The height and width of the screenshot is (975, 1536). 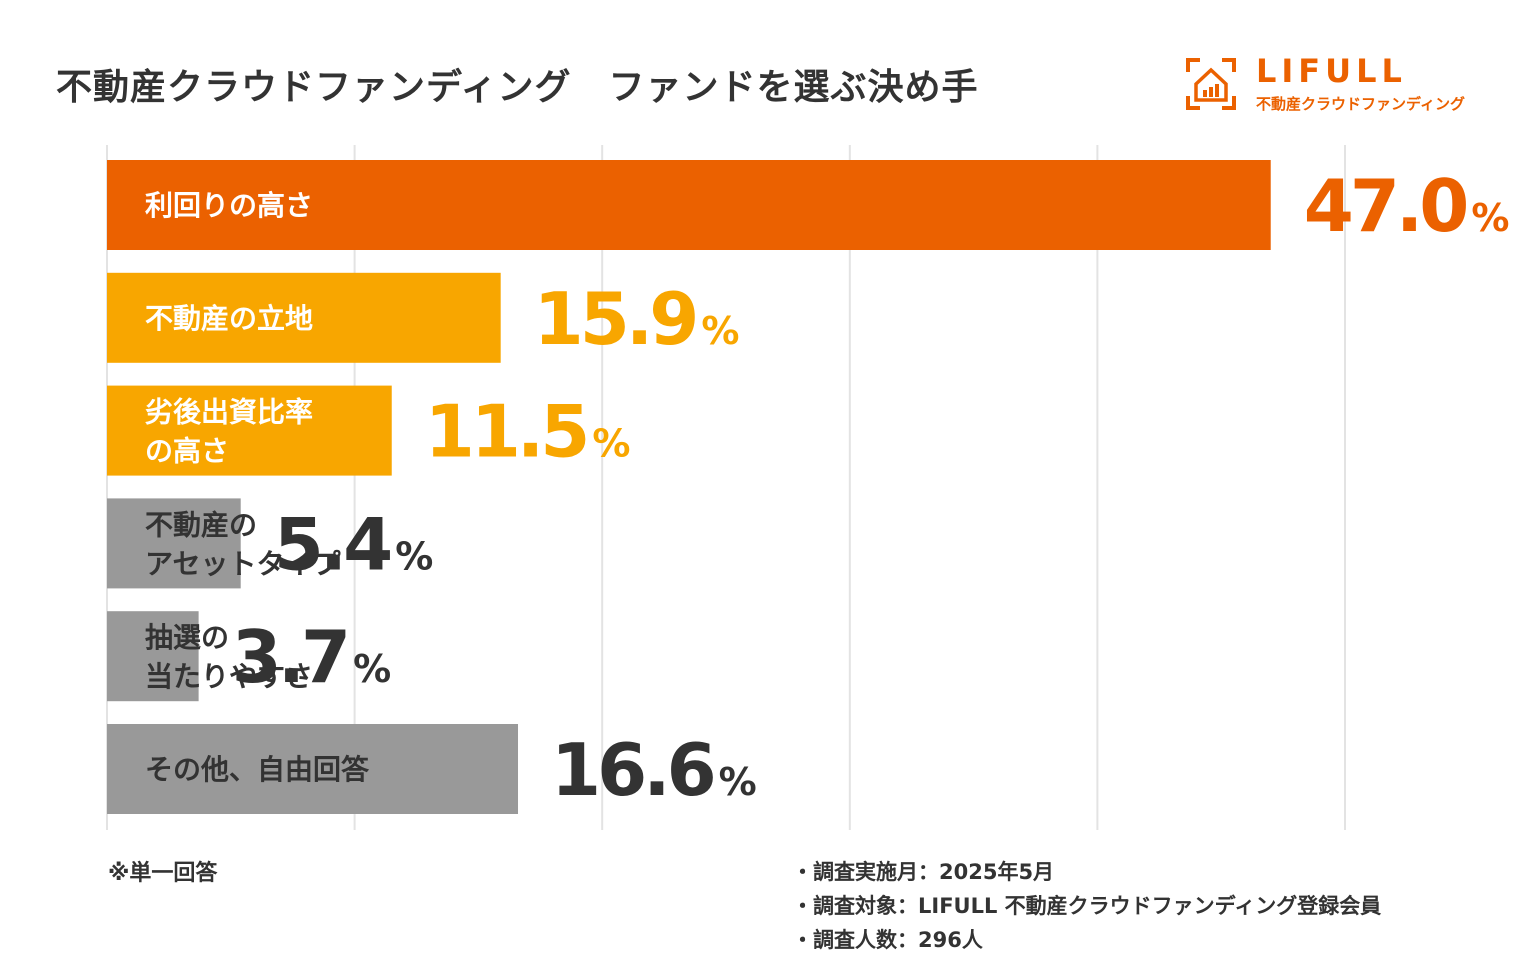 I want to click on value-label: 11.5%, so click(x=527, y=432).